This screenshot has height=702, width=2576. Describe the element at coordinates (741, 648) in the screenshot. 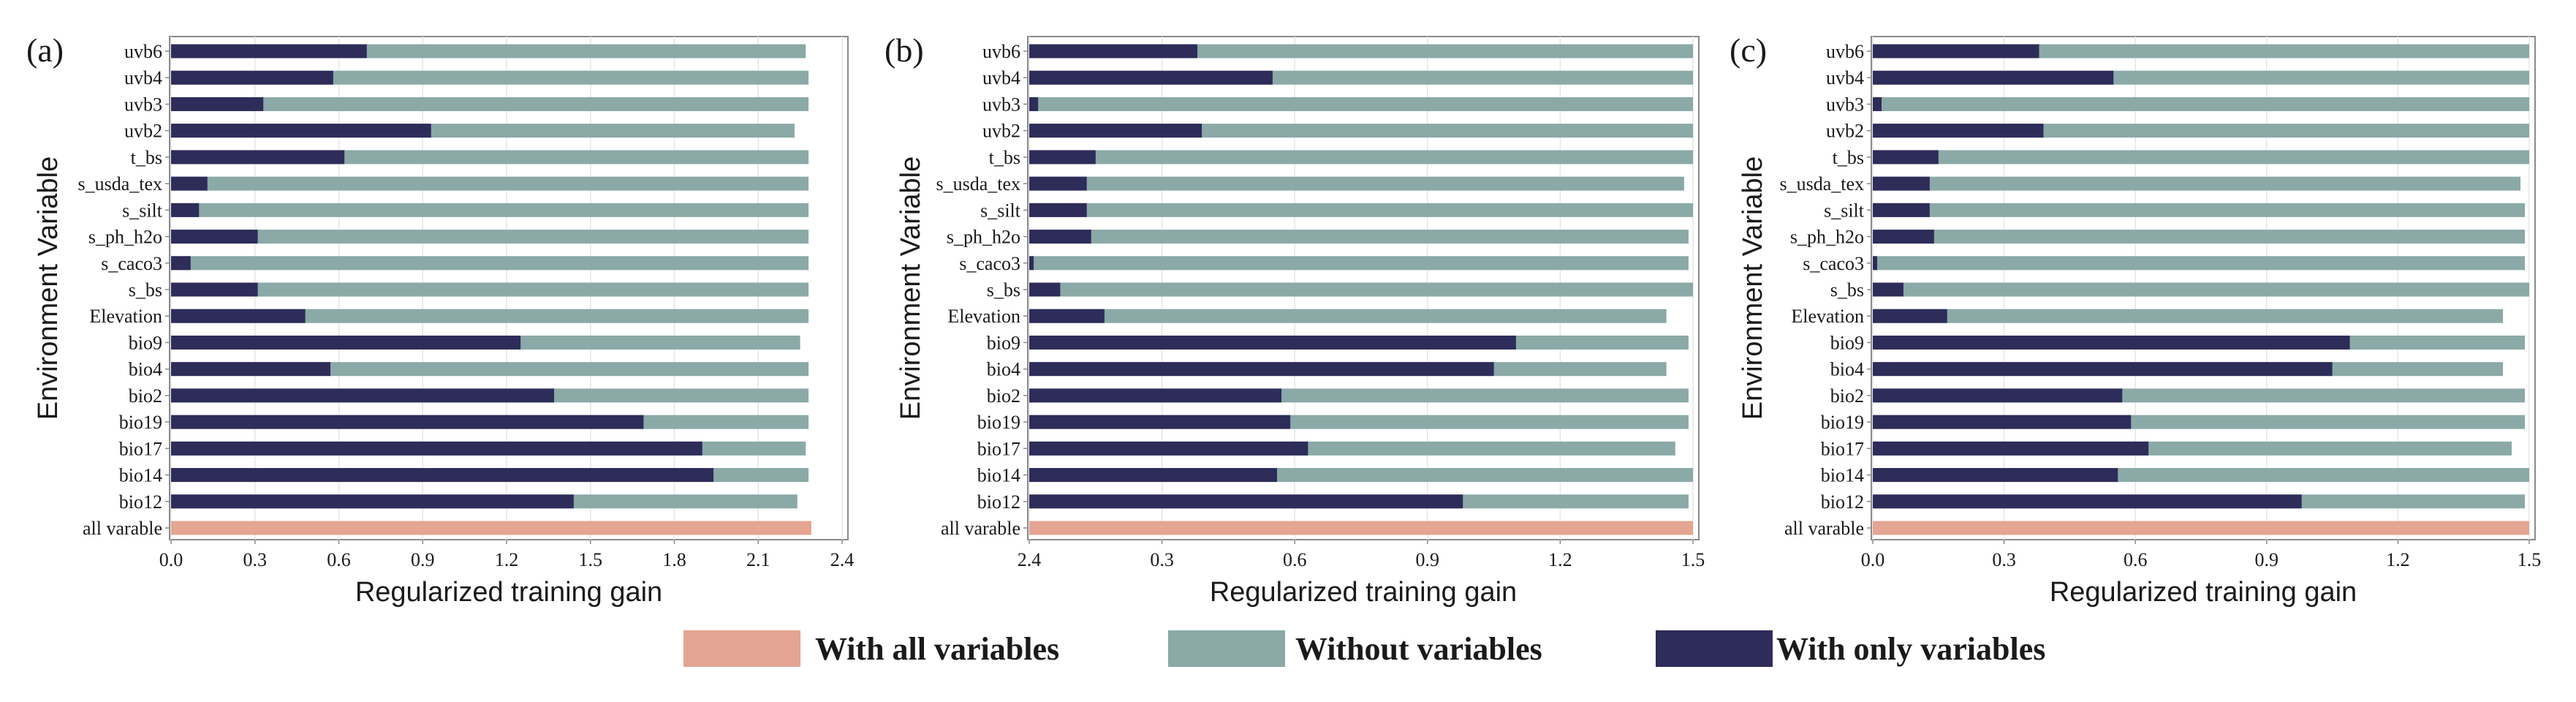

I see `legend-swatch-all` at that location.